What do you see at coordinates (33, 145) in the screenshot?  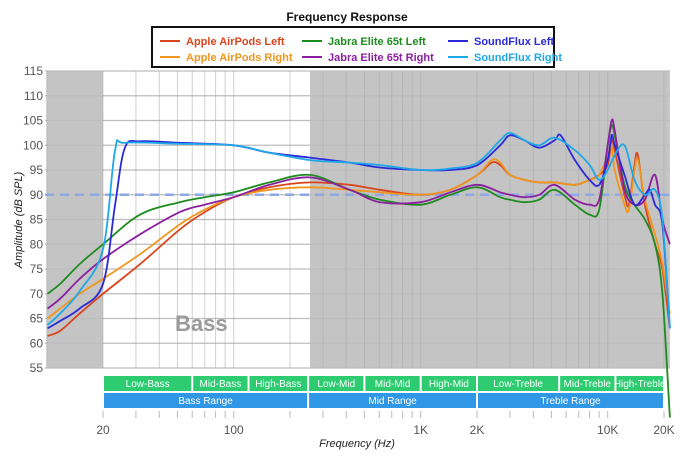 I see `y-tick-label: 100` at bounding box center [33, 145].